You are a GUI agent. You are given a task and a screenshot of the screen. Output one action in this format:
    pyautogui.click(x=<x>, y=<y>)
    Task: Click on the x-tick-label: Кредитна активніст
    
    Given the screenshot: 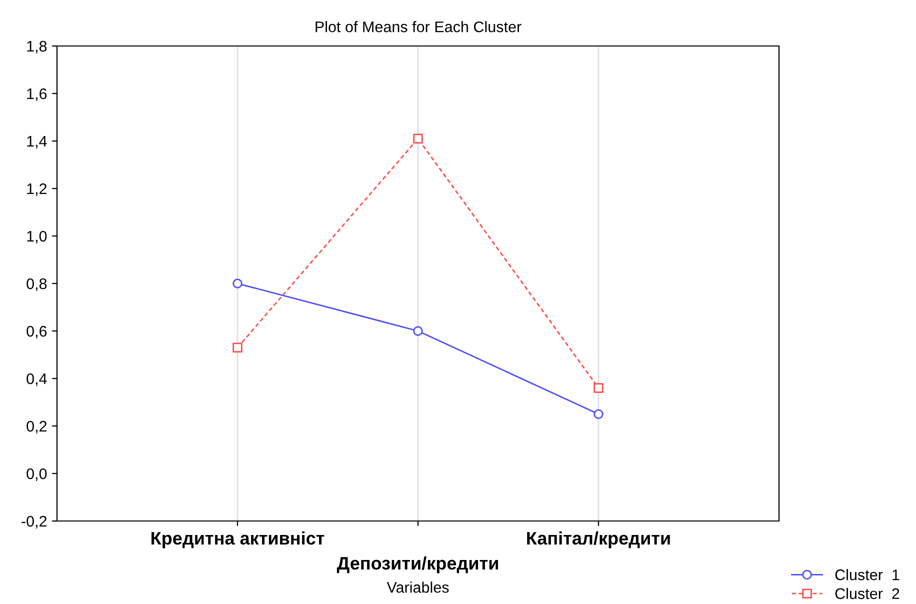 What is the action you would take?
    pyautogui.click(x=238, y=539)
    